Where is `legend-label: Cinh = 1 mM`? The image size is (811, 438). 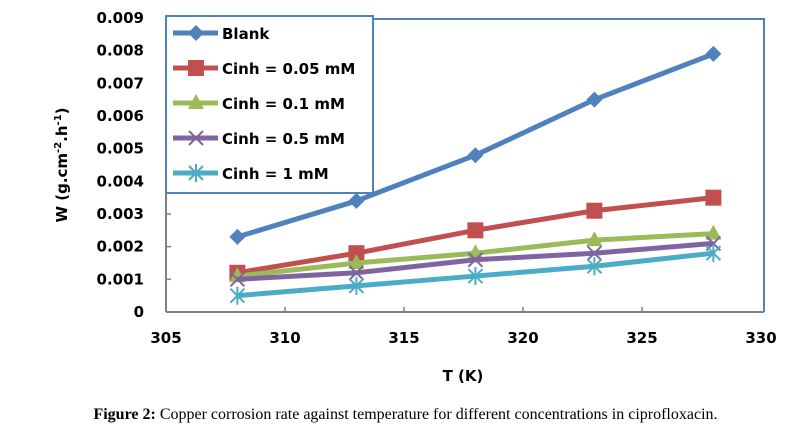
legend-label: Cinh = 1 mM is located at coordinates (275, 174).